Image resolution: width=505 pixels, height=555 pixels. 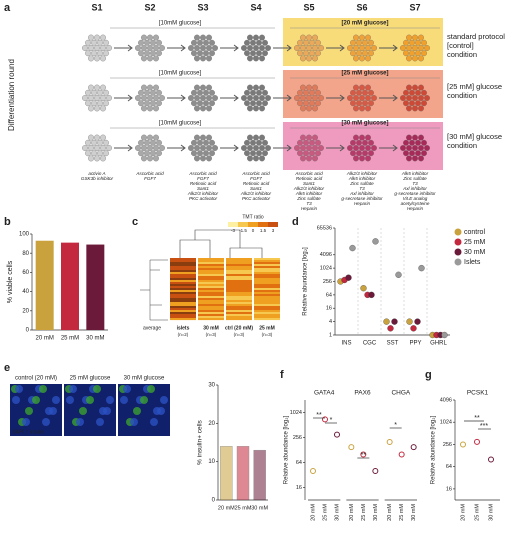 What do you see at coordinates (24, 235) in the screenshot?
I see `y-tick-label: 100` at bounding box center [24, 235].